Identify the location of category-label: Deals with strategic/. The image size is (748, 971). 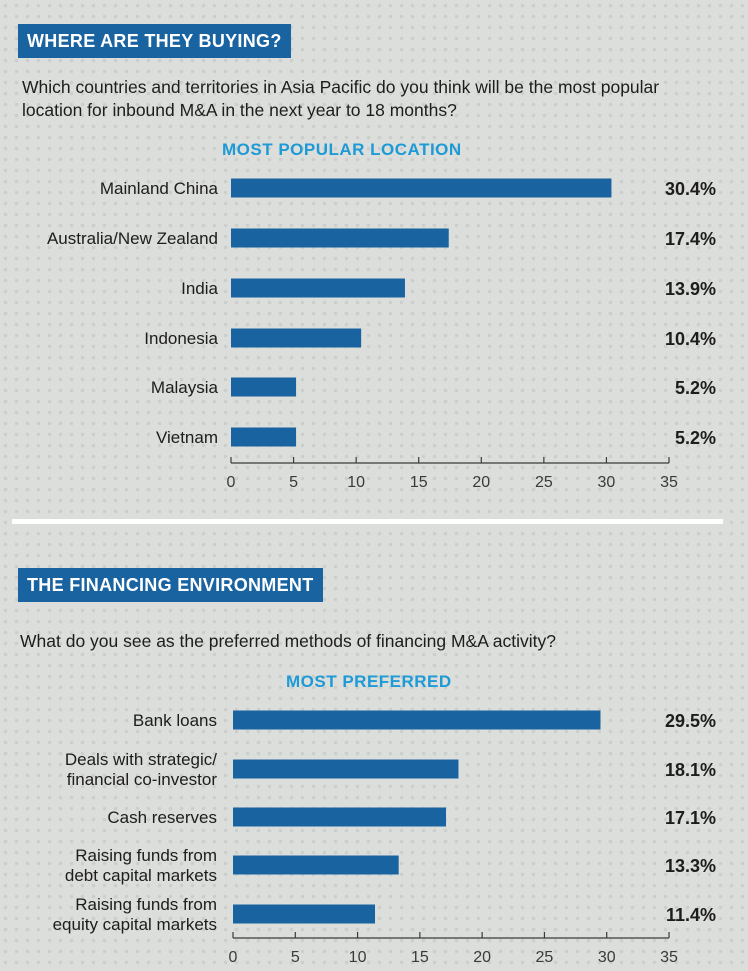
(141, 759).